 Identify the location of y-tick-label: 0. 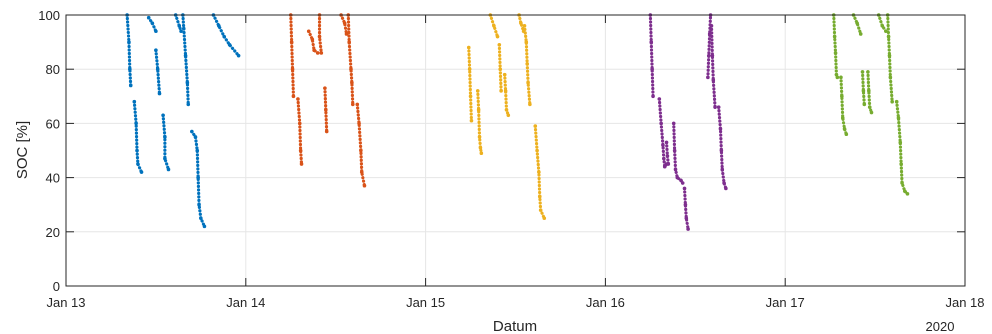
(56, 286).